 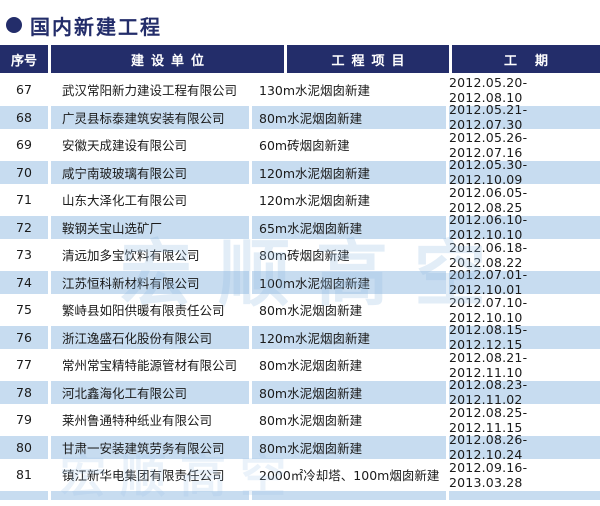 I want to click on cell-project: 60m砖烟囱新建, so click(x=304, y=145).